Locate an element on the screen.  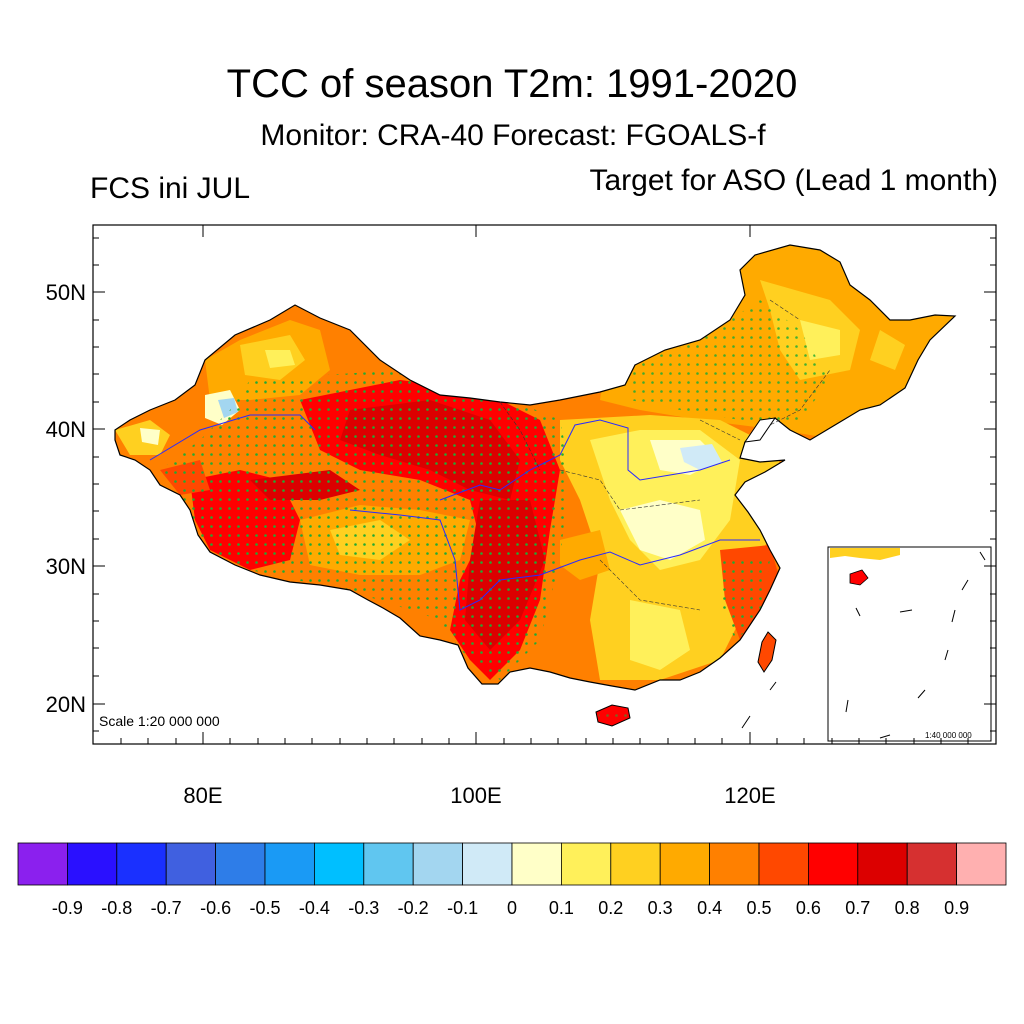
yellow-river is located at coordinates (585, 460).